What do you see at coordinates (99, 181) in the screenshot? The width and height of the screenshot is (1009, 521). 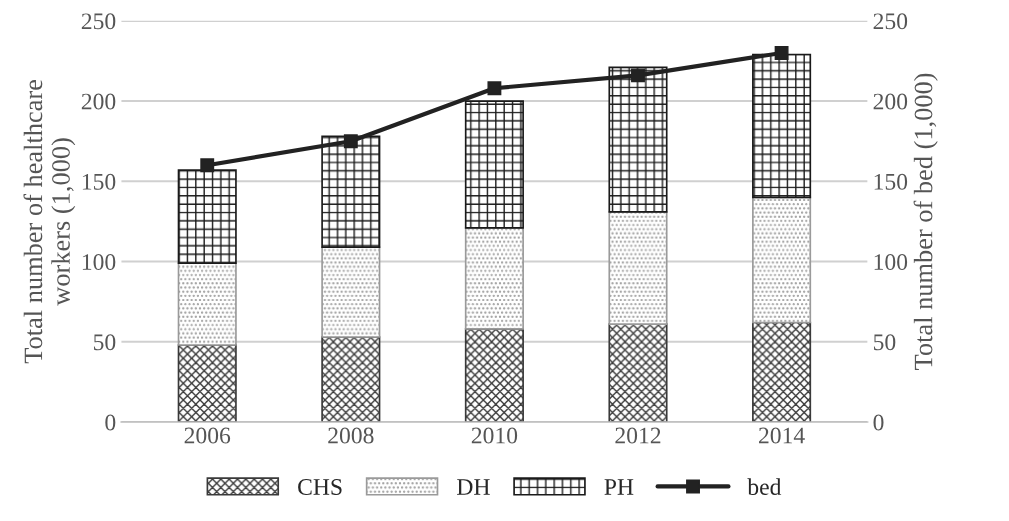 I see `y-tick-label: 150` at bounding box center [99, 181].